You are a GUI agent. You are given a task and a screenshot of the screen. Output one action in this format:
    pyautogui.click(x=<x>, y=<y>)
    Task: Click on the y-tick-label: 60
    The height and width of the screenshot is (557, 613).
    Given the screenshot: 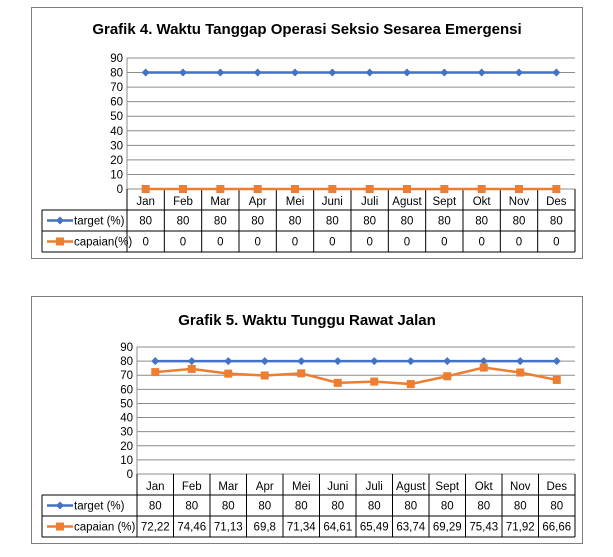 What is the action you would take?
    pyautogui.click(x=116, y=103)
    